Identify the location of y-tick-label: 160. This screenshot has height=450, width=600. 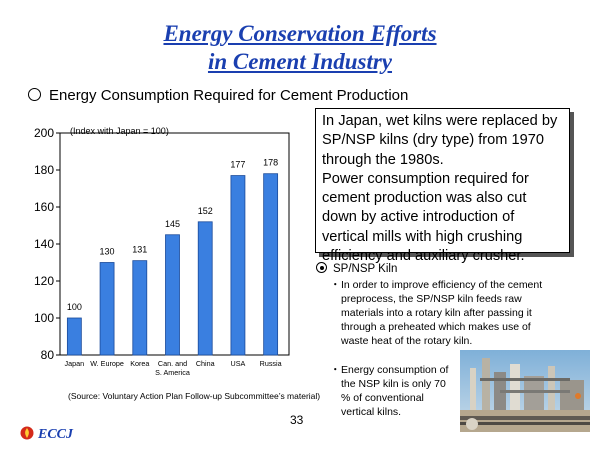
(44, 207).